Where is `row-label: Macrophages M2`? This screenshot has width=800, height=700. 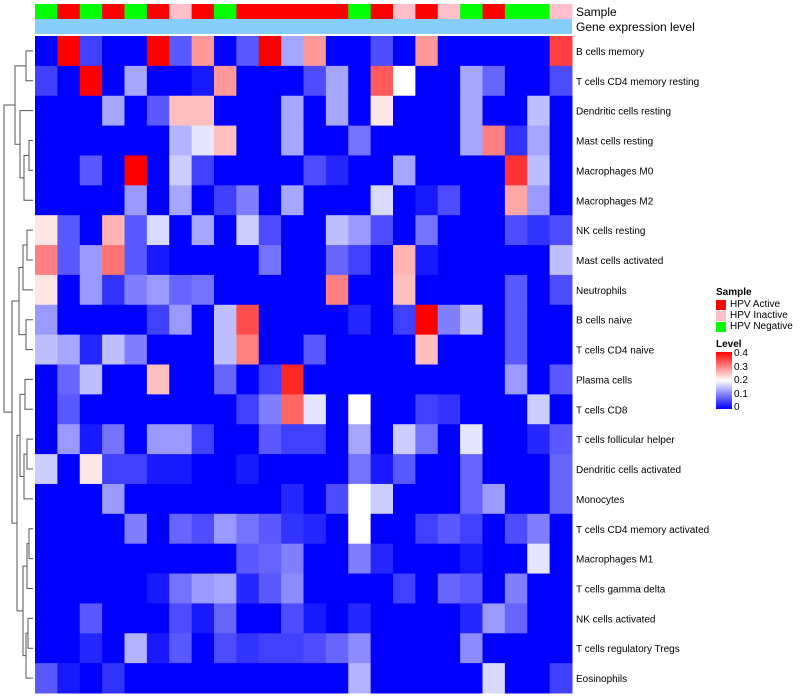
row-label: Macrophages M2 is located at coordinates (615, 201).